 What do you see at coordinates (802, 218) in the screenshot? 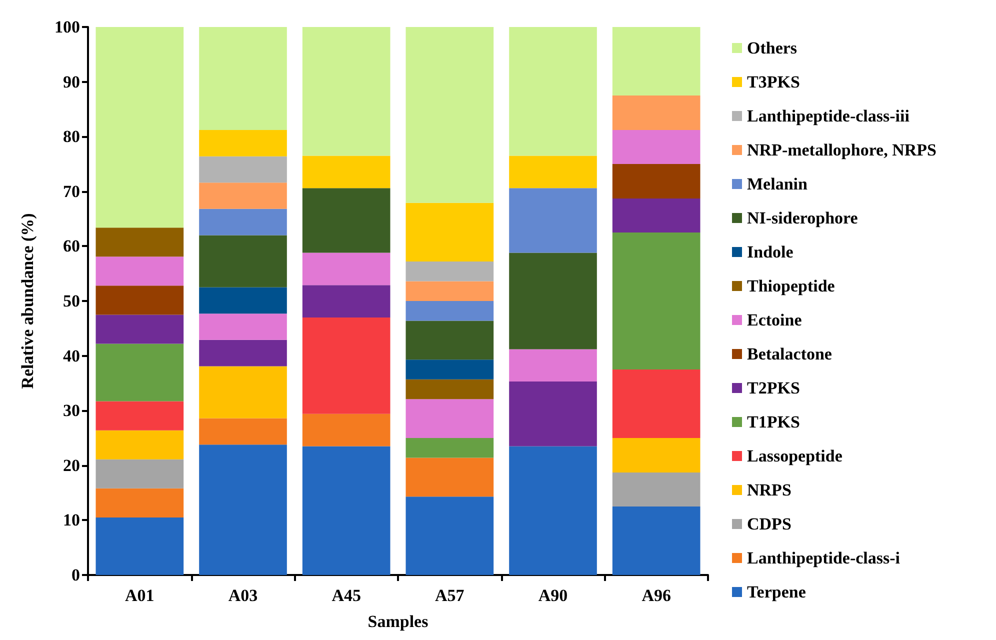
I see `legend-label: NI-siderophore` at bounding box center [802, 218].